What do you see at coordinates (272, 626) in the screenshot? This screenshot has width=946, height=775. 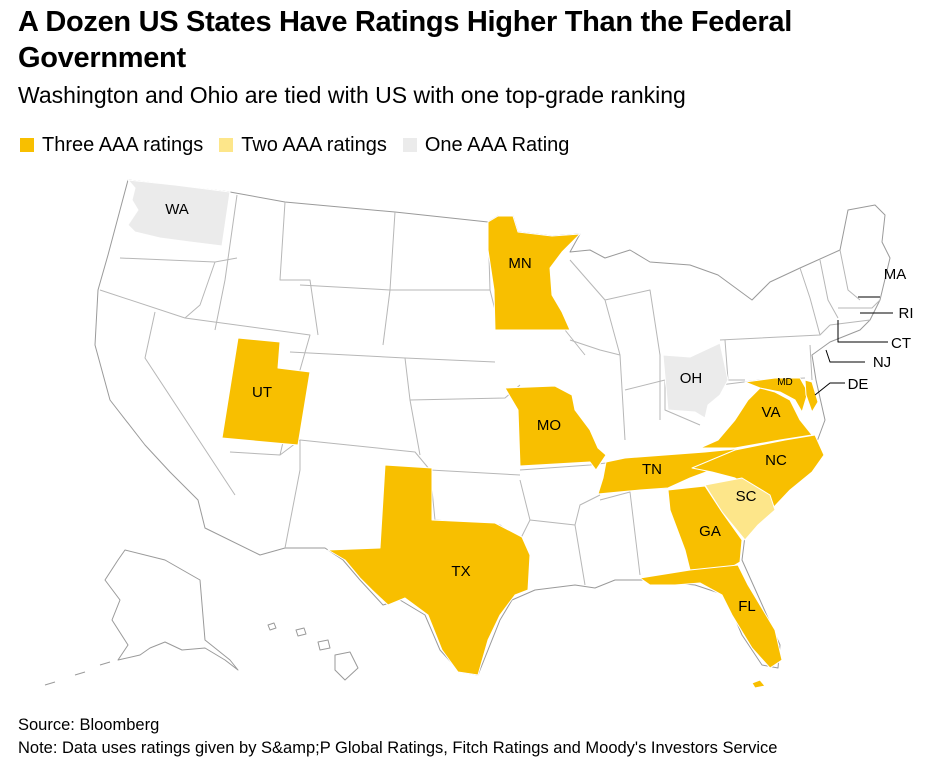 I see `hawaii-kauai` at bounding box center [272, 626].